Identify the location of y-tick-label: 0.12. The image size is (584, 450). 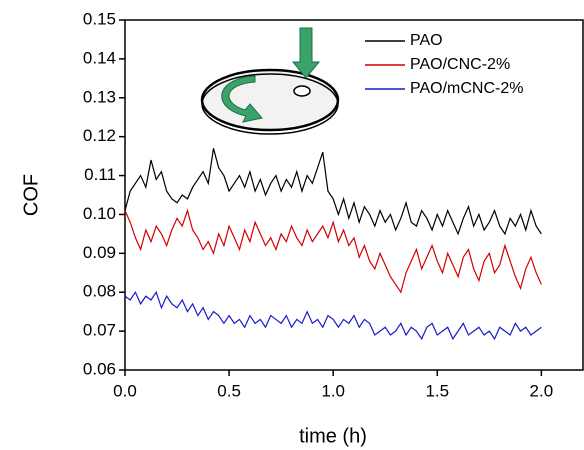
(99, 135).